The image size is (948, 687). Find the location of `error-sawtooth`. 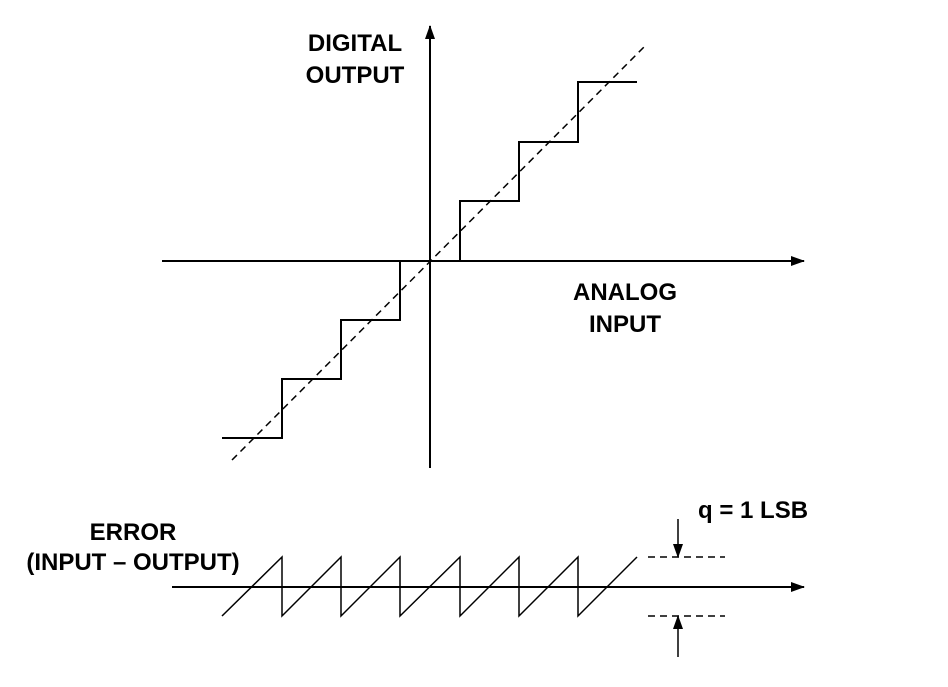

error-sawtooth is located at coordinates (429, 586).